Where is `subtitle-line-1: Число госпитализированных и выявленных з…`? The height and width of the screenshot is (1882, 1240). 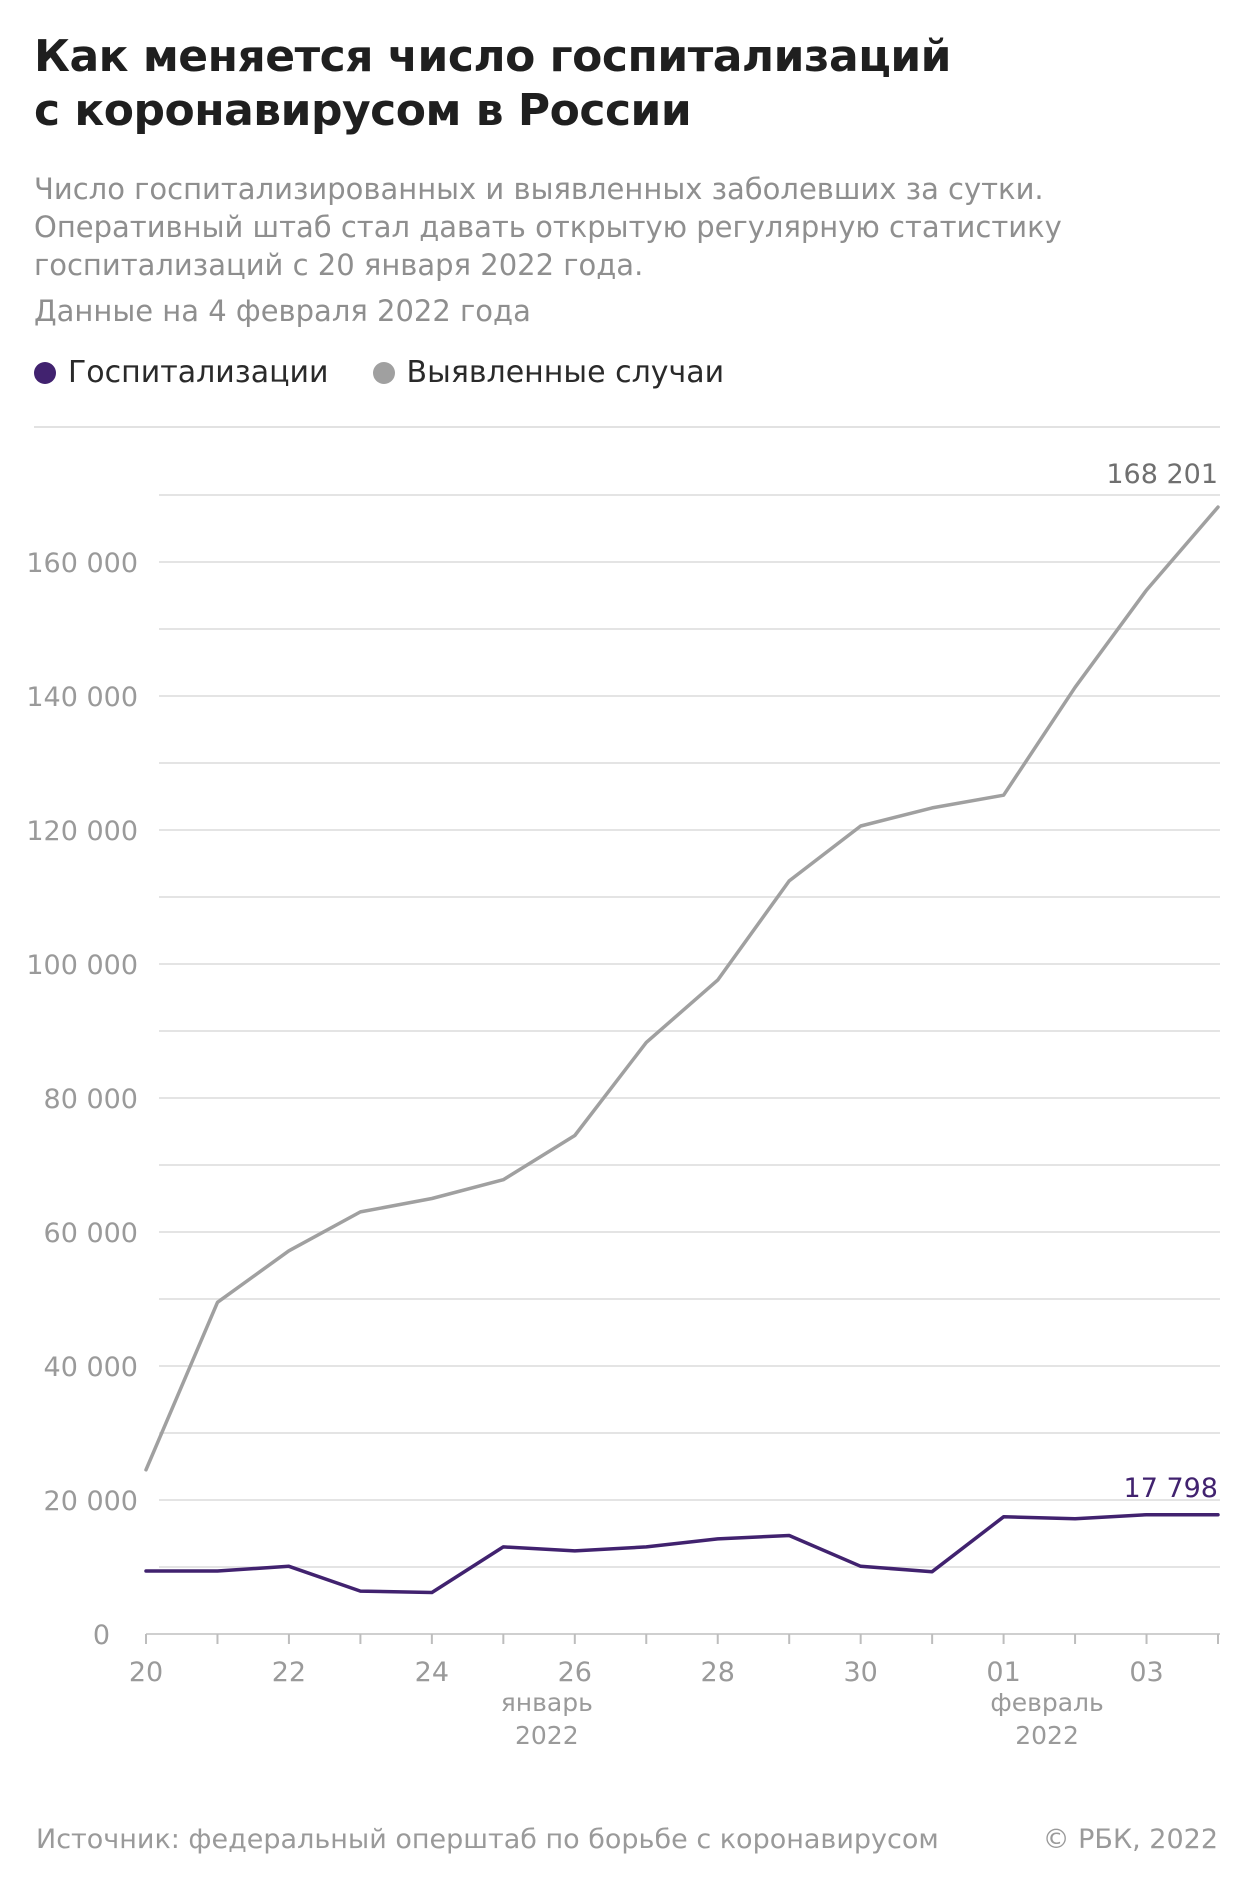 subtitle-line-1: Число госпитализированных и выявленных з… is located at coordinates (539, 189).